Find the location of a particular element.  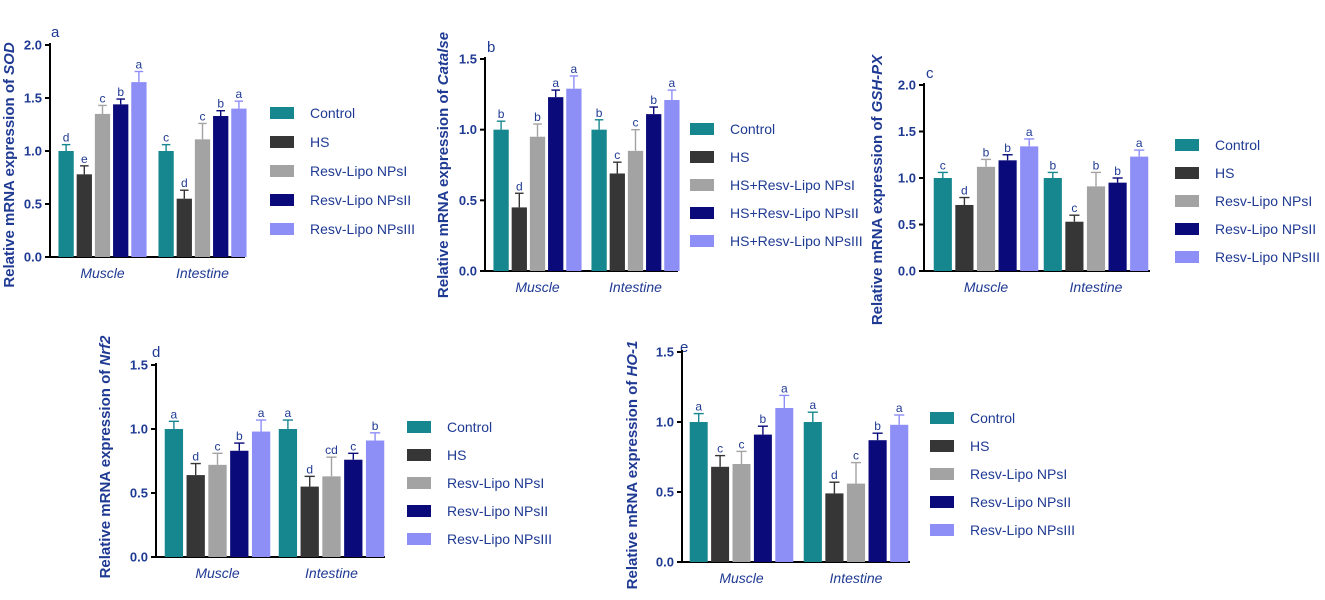

y-axis-label-gene: HO-1 is located at coordinates (632, 359).